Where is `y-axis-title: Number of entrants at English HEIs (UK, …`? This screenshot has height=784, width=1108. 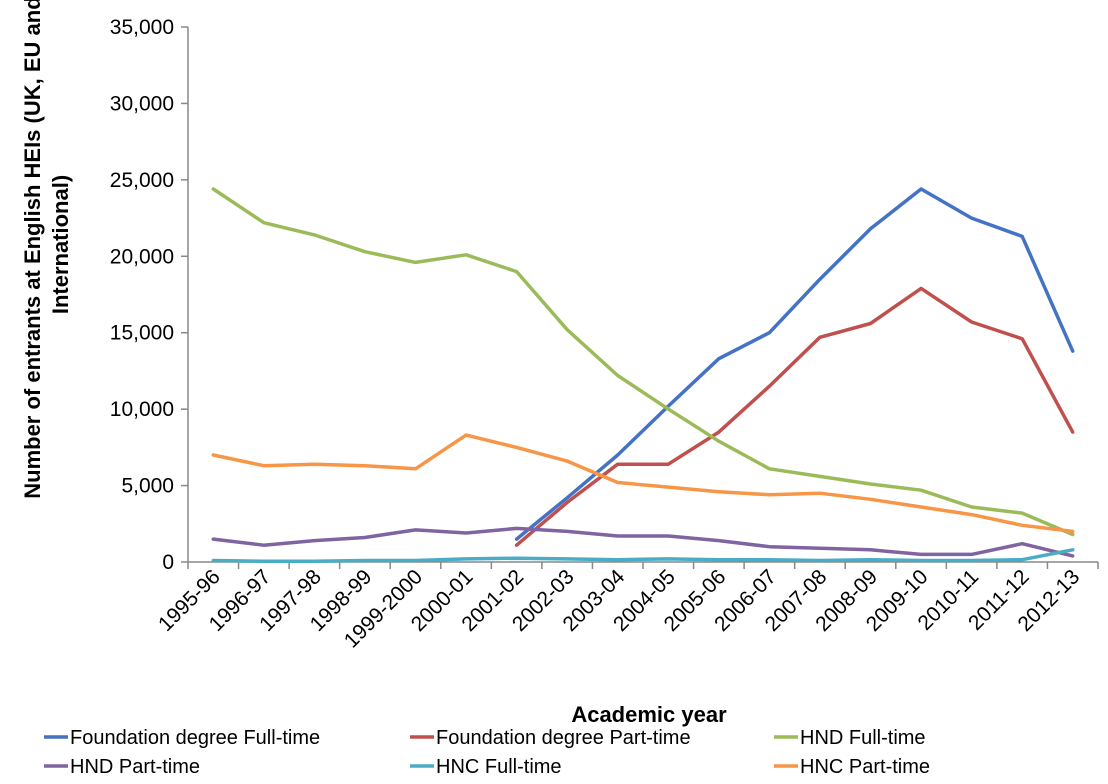 y-axis-title: Number of entrants at English HEIs (UK, … is located at coordinates (46, 249).